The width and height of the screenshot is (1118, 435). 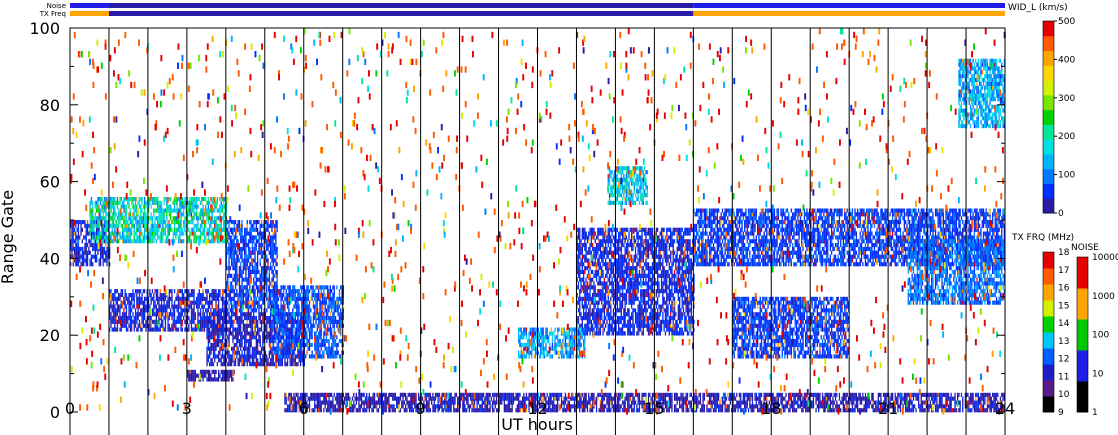 I want to click on txfreq-status-bar, so click(x=537, y=13).